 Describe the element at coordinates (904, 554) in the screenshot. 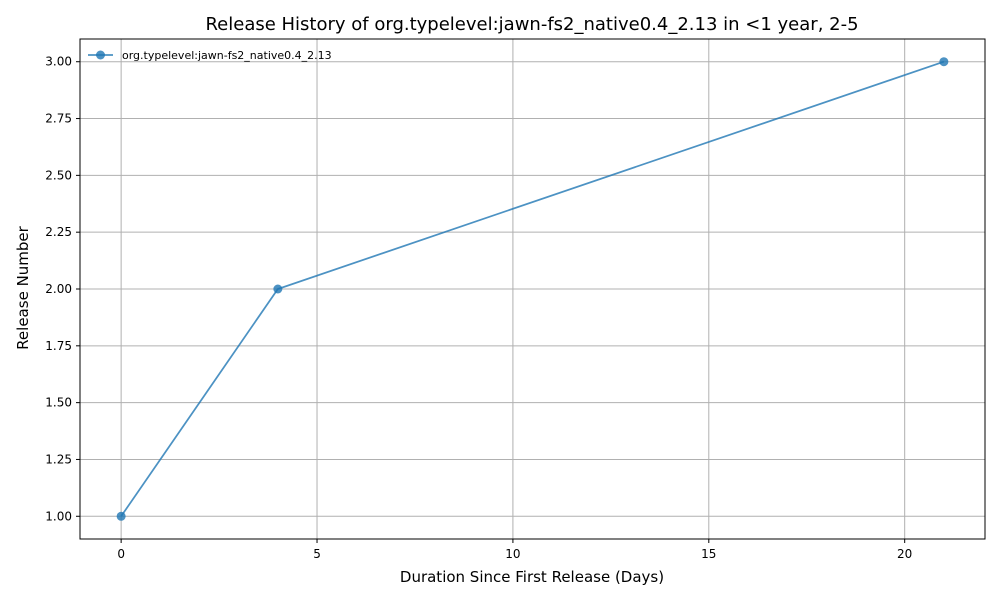

I see `x-tick-label: 20` at that location.